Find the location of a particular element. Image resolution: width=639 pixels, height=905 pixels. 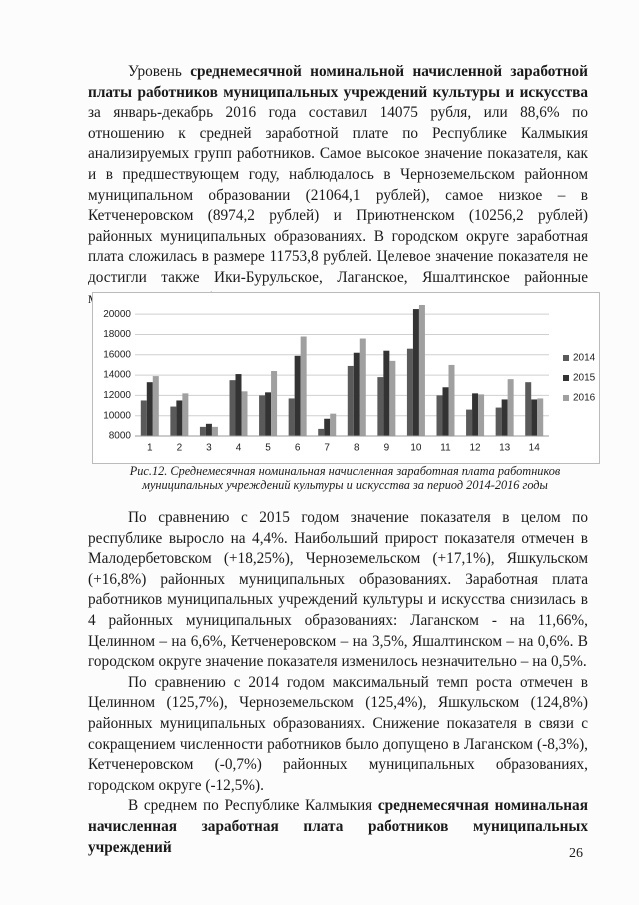

x-tick-label: 14 is located at coordinates (535, 448).